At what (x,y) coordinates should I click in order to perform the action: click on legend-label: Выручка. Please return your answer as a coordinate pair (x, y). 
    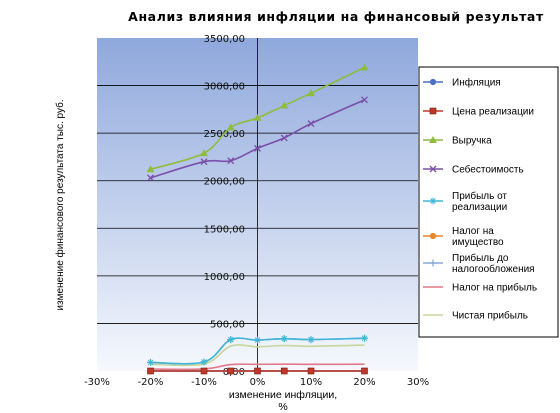
    Looking at the image, I should click on (472, 141).